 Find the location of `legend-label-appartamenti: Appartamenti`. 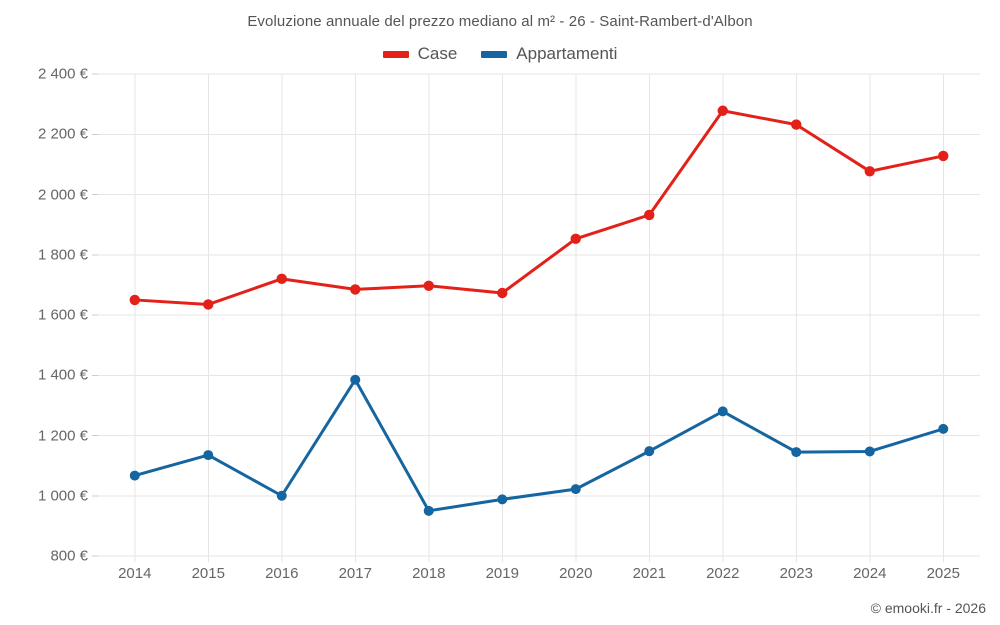

legend-label-appartamenti: Appartamenti is located at coordinates (567, 53).